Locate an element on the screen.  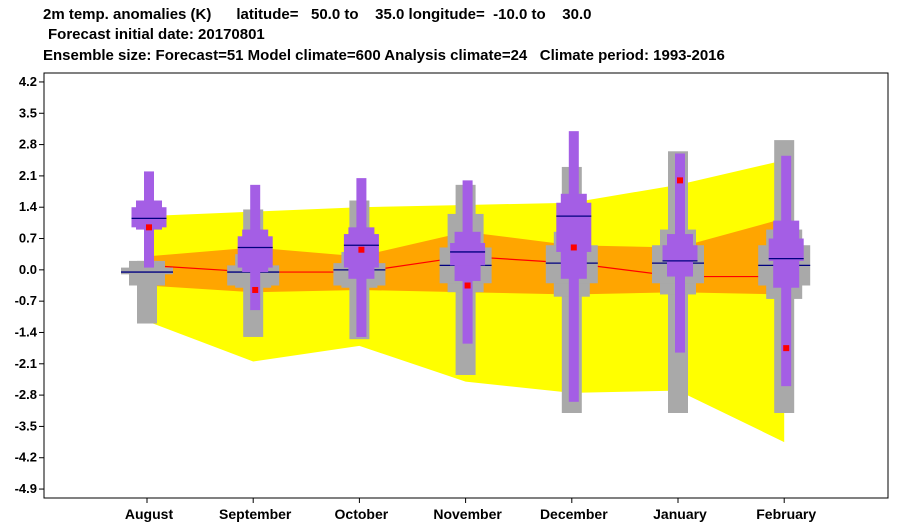
y-tick-label: -2.8 is located at coordinates (26, 394).